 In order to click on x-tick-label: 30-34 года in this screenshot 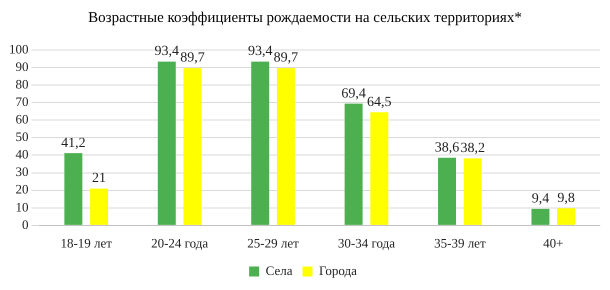, I will do `click(367, 243)`.